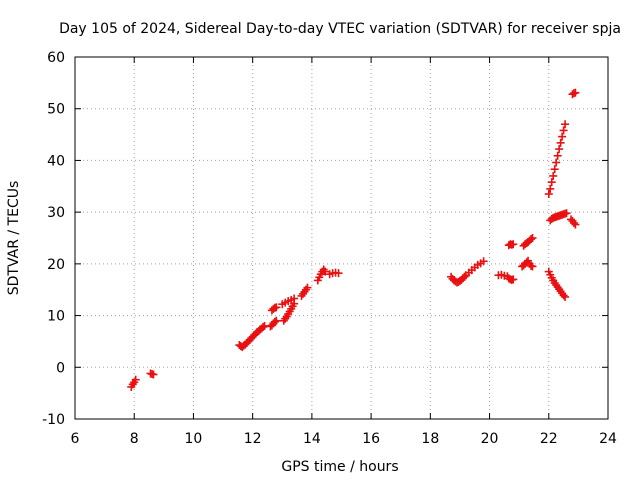  What do you see at coordinates (253, 439) in the screenshot?
I see `x-tick-label: 12` at bounding box center [253, 439].